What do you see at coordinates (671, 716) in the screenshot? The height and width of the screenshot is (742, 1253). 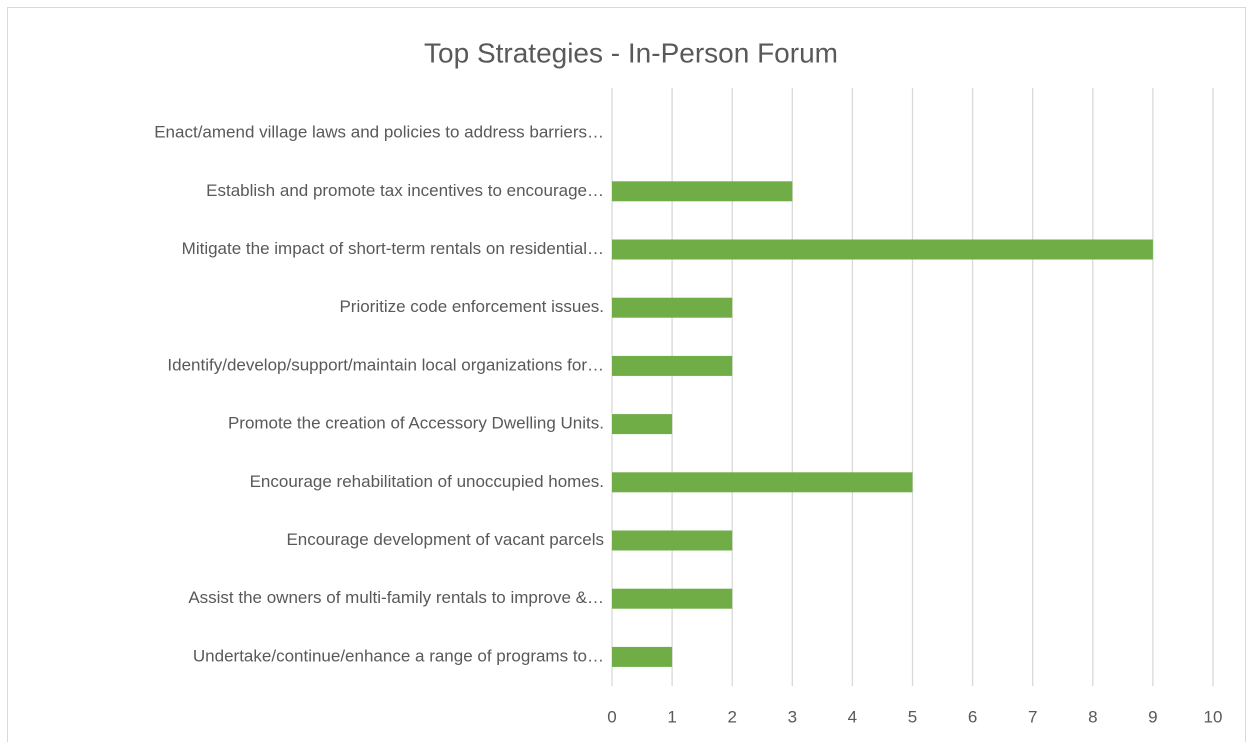 I see `x-tick-label: 1` at bounding box center [671, 716].